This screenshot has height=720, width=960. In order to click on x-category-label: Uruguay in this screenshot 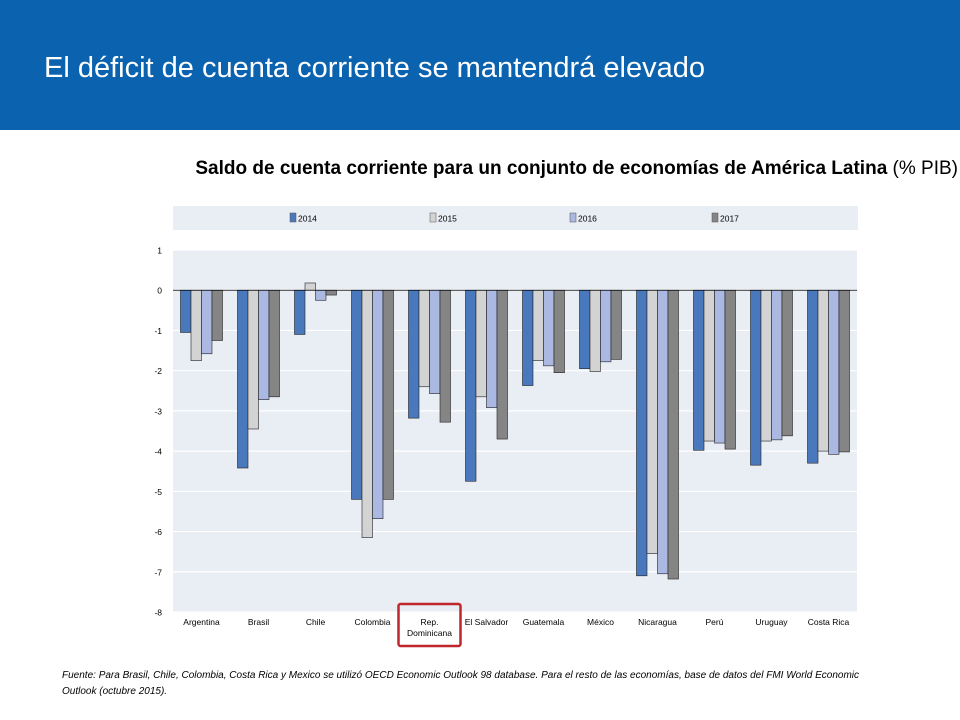, I will do `click(771, 622)`.